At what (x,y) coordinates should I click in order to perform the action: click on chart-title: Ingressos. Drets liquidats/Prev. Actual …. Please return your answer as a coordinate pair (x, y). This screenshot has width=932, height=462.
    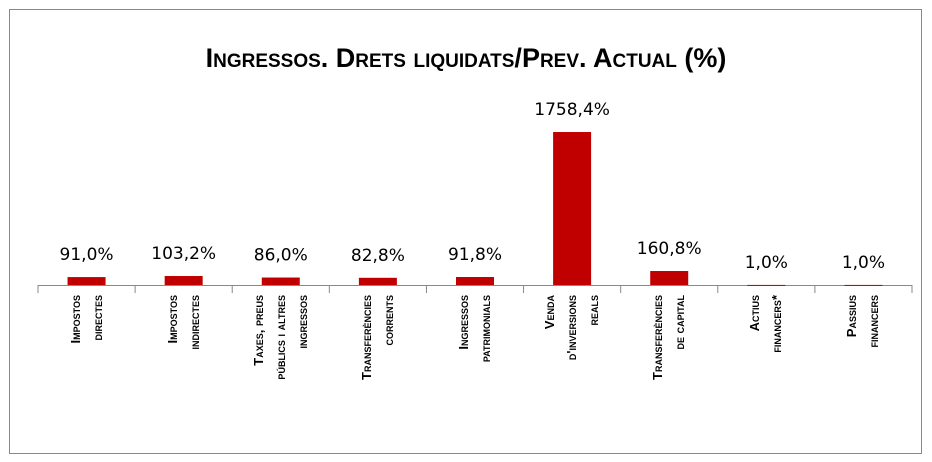
    Looking at the image, I should click on (466, 58).